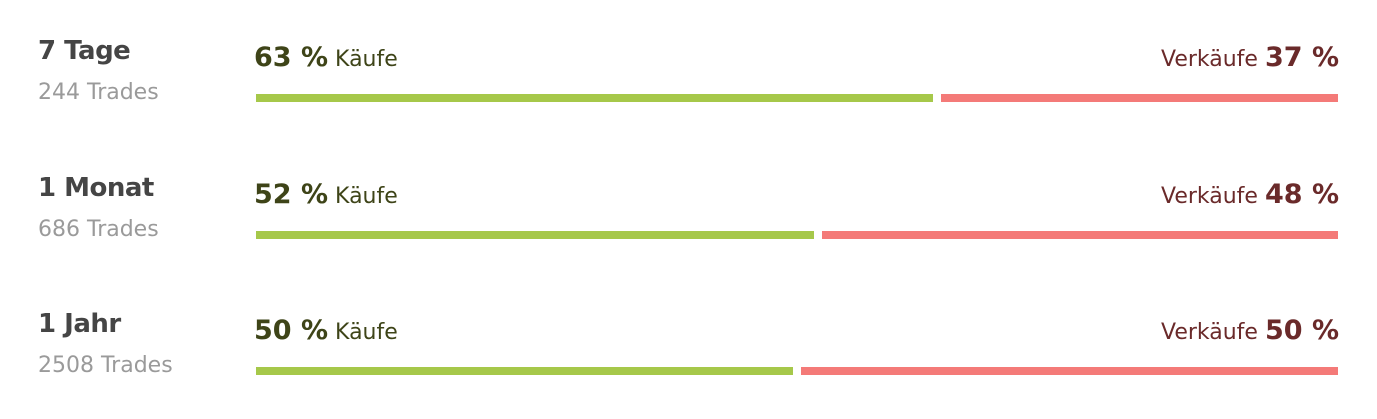 This screenshot has width=1377, height=419. Describe the element at coordinates (84, 51) in the screenshot. I see `period-label: 7 Tage` at that location.